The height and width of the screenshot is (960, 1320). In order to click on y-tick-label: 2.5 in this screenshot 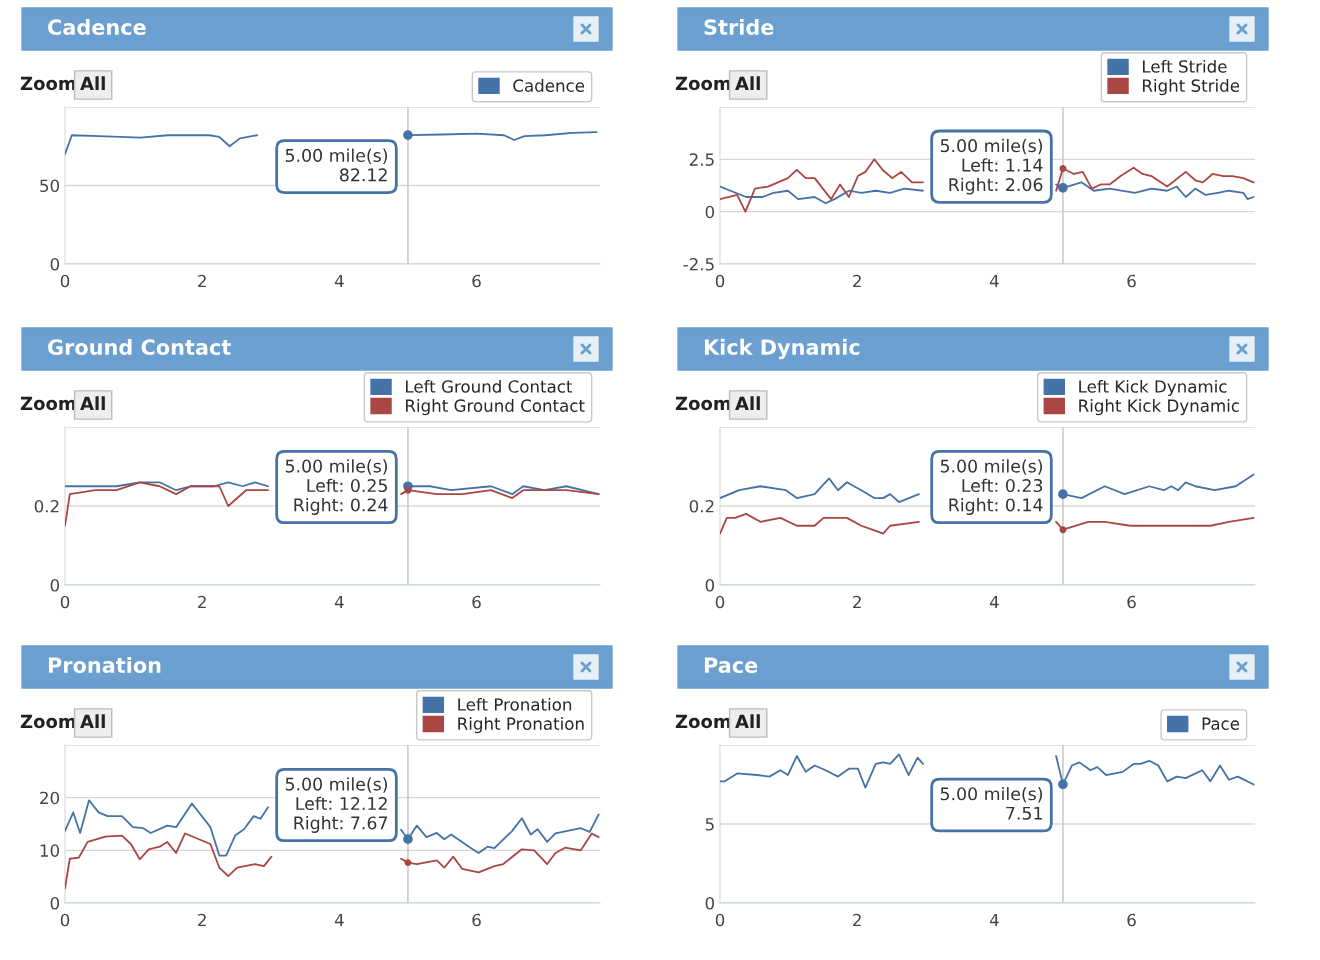, I will do `click(701, 159)`.